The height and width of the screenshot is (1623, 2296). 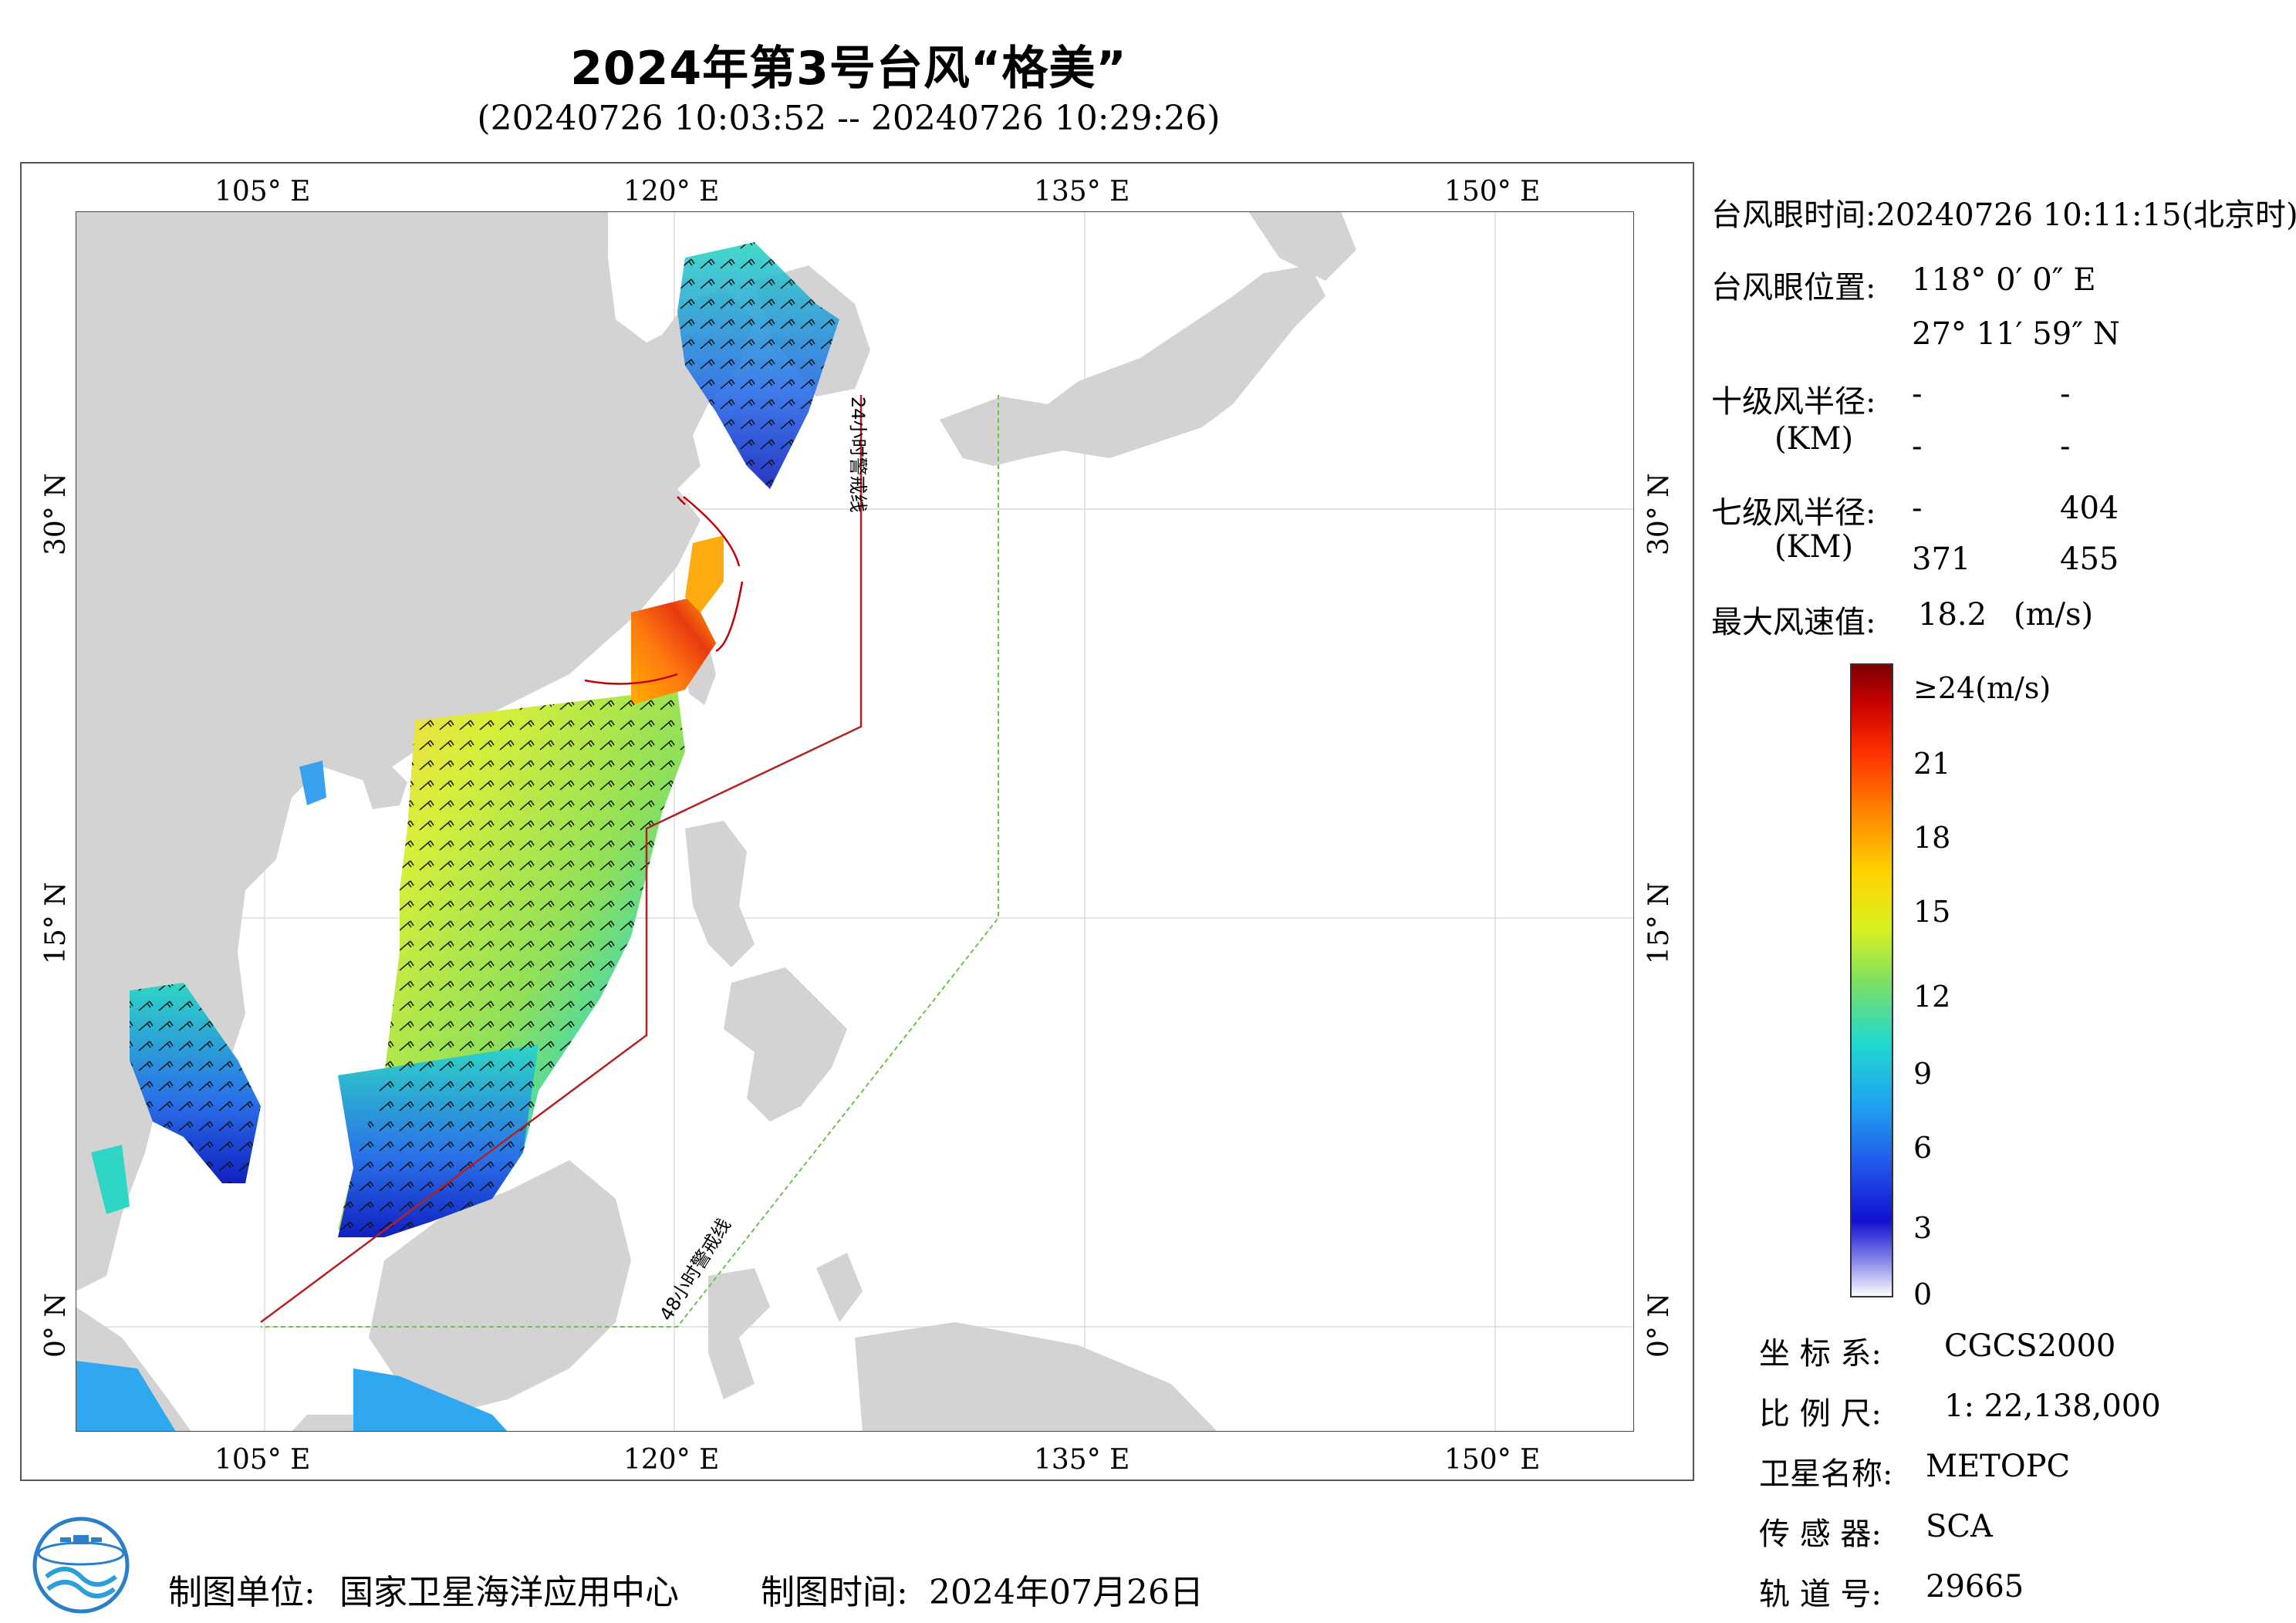 What do you see at coordinates (1923, 1228) in the screenshot?
I see `colorbar-tick-3: 3` at bounding box center [1923, 1228].